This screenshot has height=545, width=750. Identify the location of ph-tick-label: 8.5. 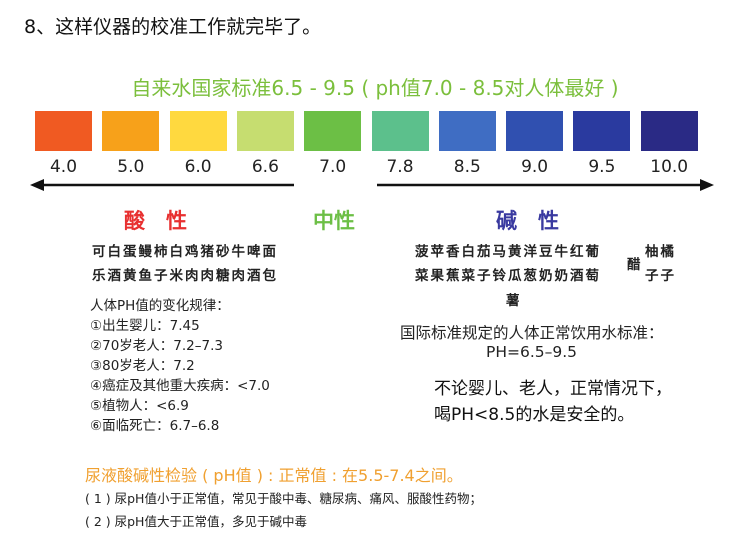
(467, 167).